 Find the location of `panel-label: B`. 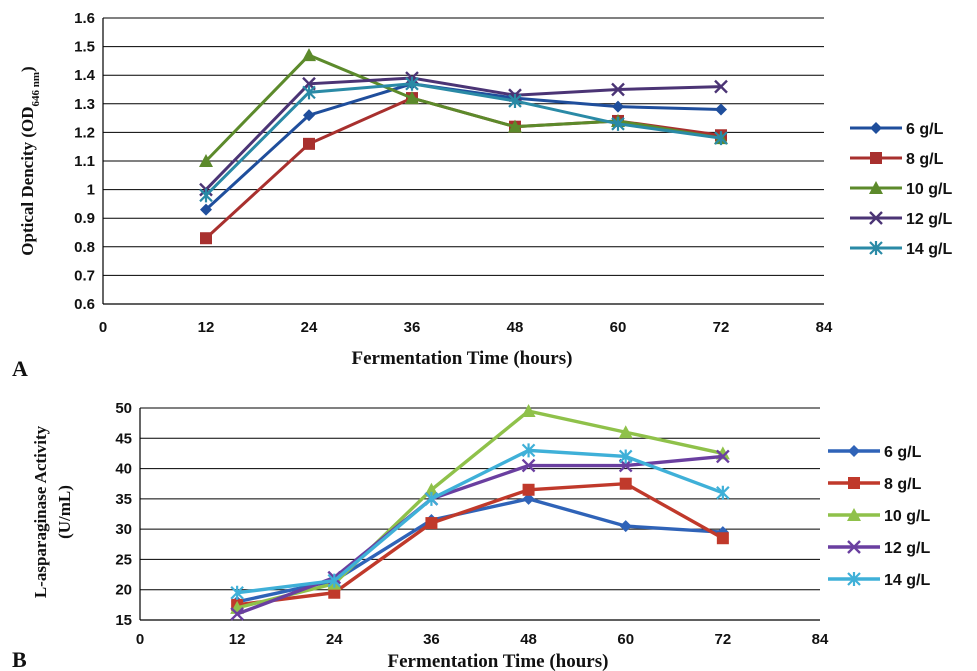

panel-label: B is located at coordinates (19, 659).